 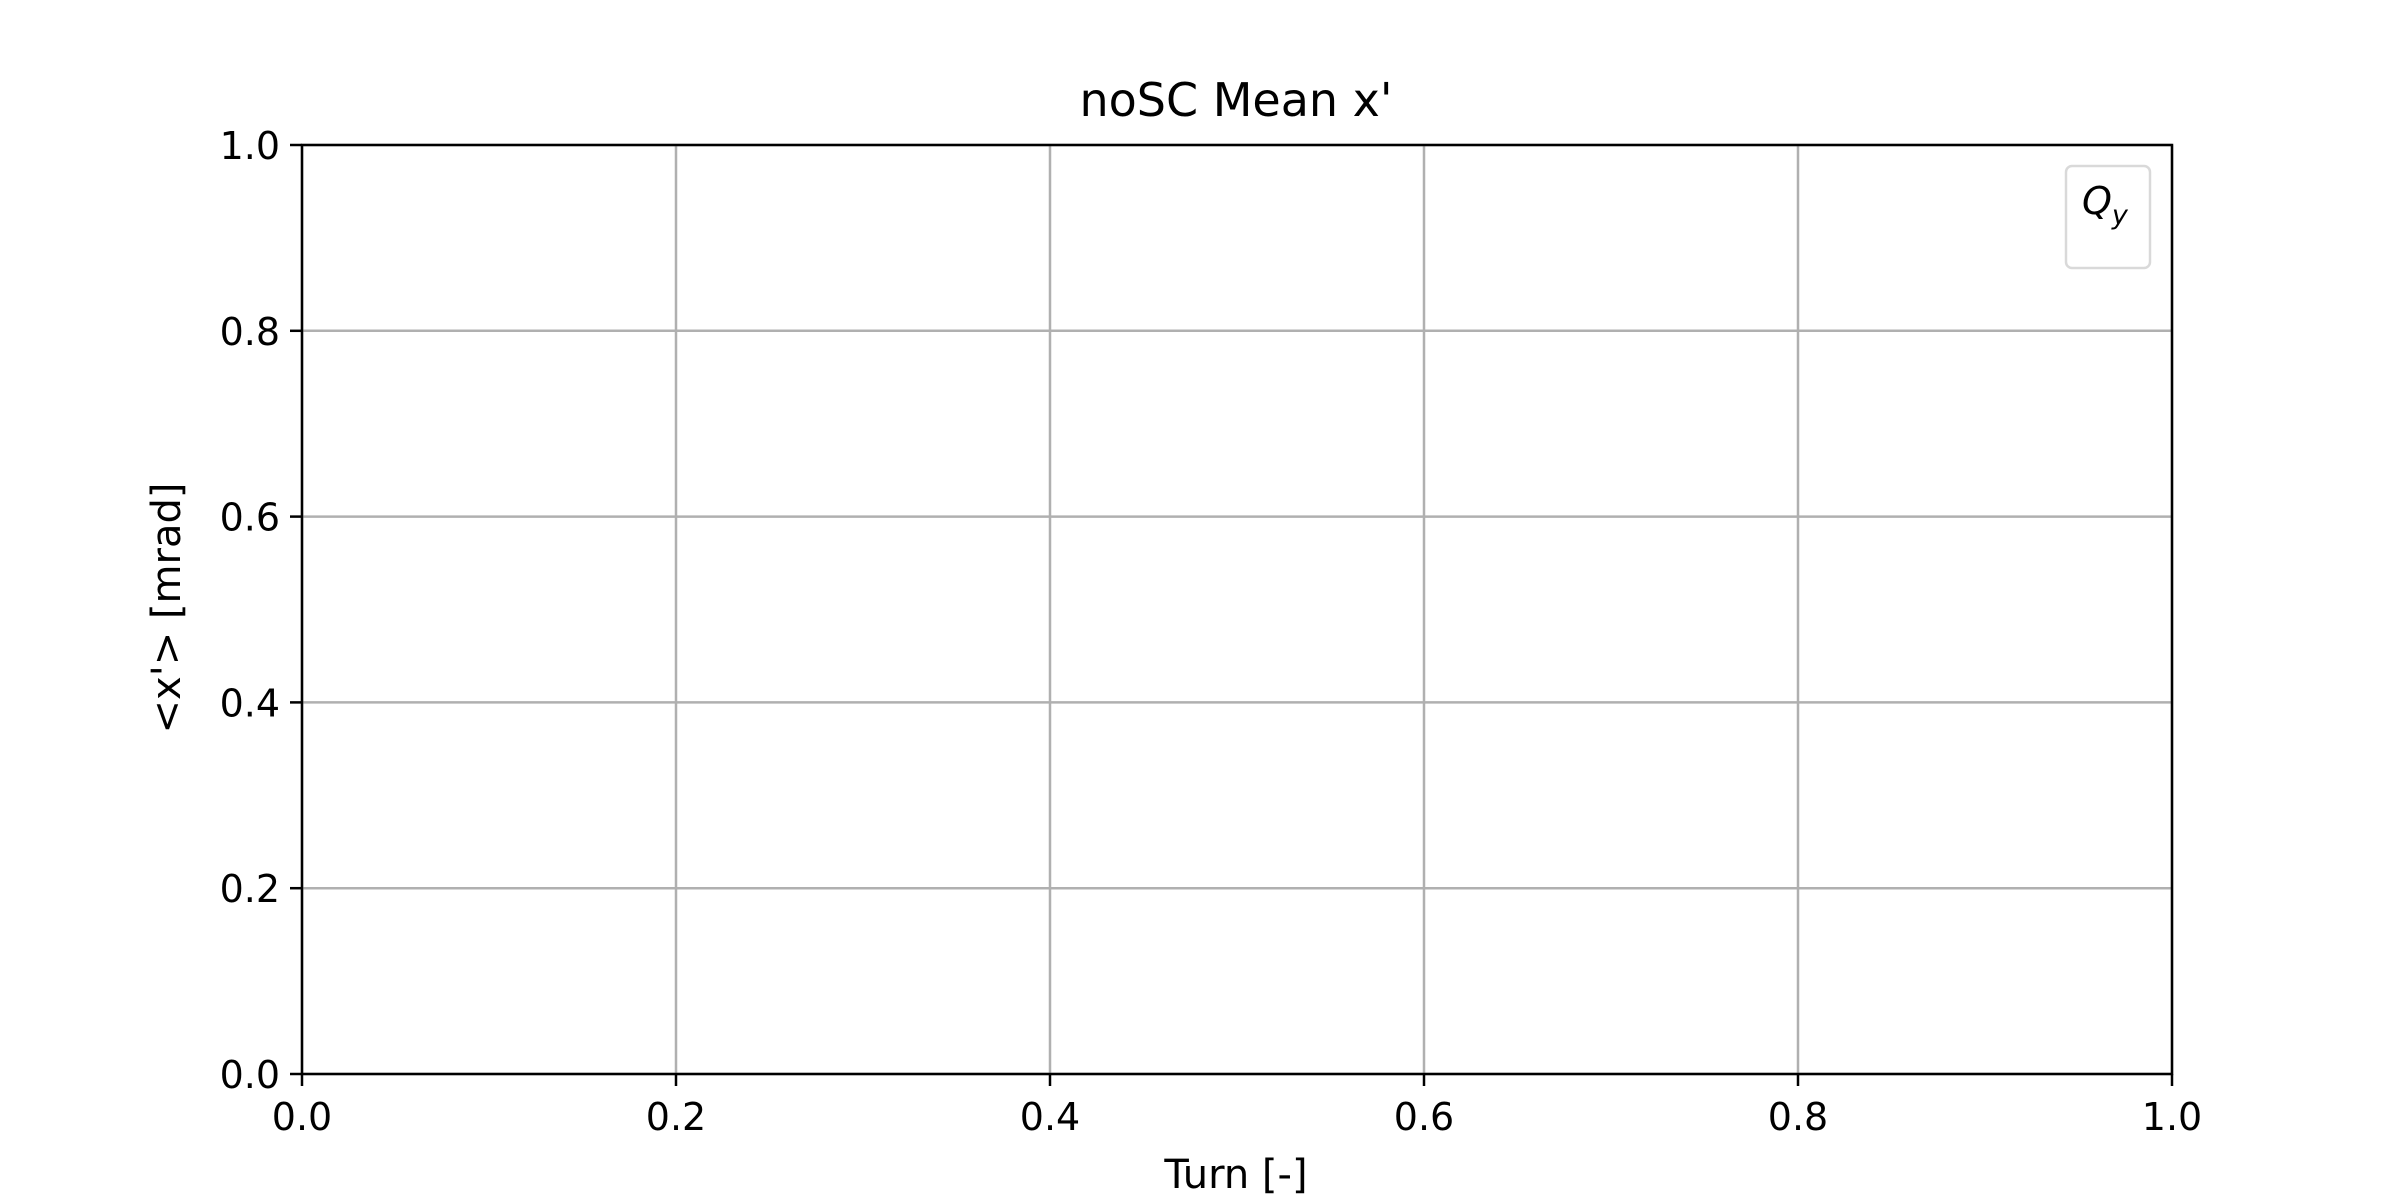 What do you see at coordinates (250, 332) in the screenshot?
I see `y-tick-label: 0.8` at bounding box center [250, 332].